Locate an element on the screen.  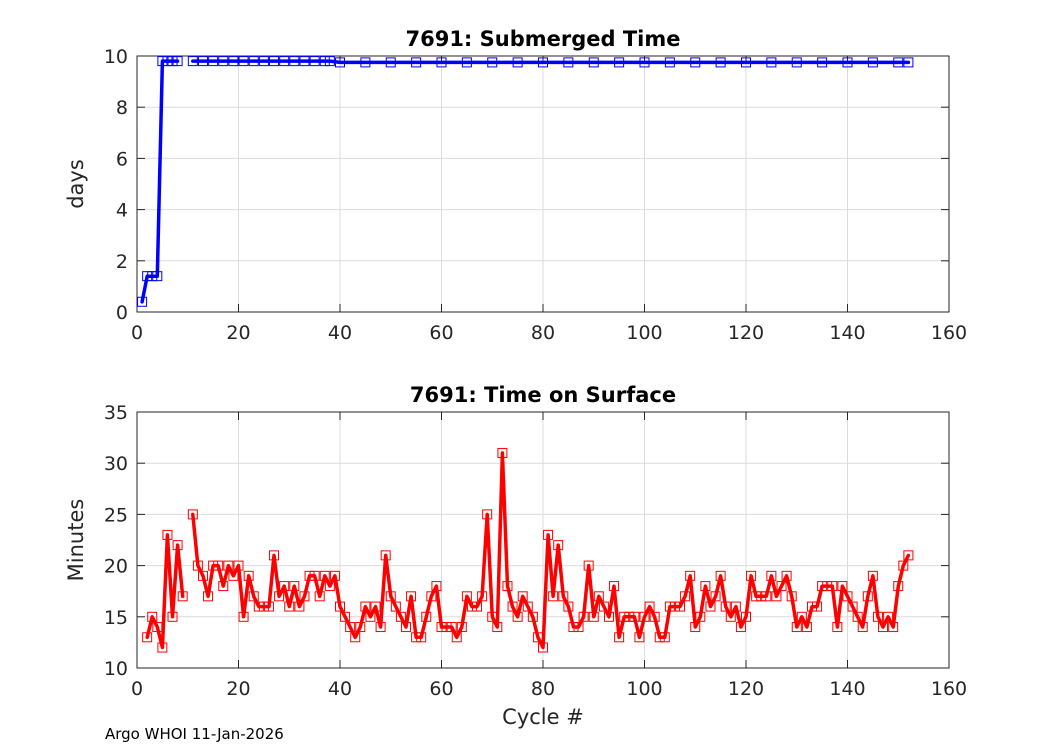
submerged-series-line is located at coordinates (551, 62).